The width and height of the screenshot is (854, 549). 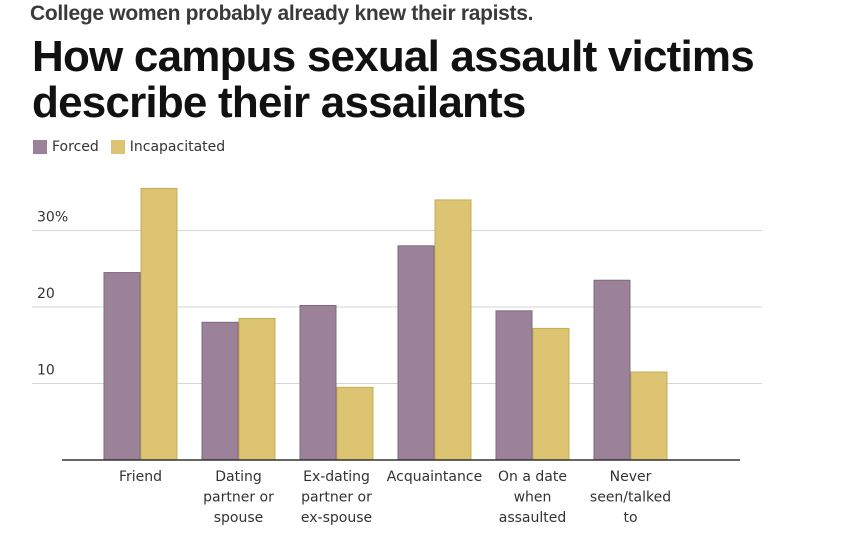 What do you see at coordinates (46, 294) in the screenshot?
I see `y-tick-label: 20` at bounding box center [46, 294].